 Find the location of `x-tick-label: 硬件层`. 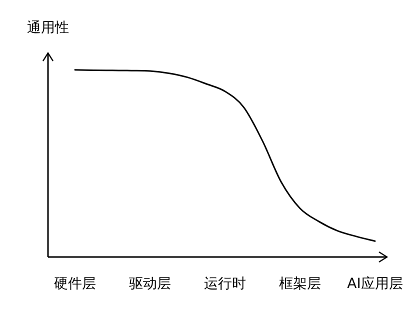

x-tick-label: 硬件层 is located at coordinates (75, 284).